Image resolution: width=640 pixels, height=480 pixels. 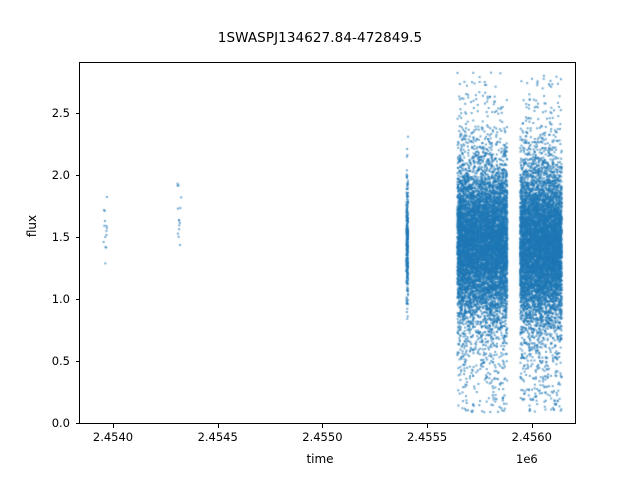 I want to click on x-axis-label: time, so click(x=320, y=459).